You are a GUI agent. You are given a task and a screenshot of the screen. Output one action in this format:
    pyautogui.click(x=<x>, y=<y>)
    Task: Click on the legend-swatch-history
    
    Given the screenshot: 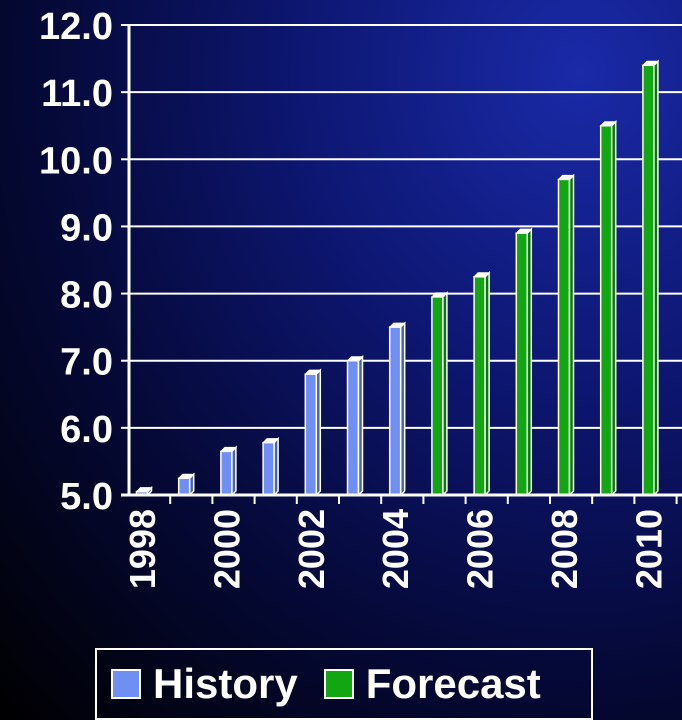 What is the action you would take?
    pyautogui.click(x=126, y=684)
    